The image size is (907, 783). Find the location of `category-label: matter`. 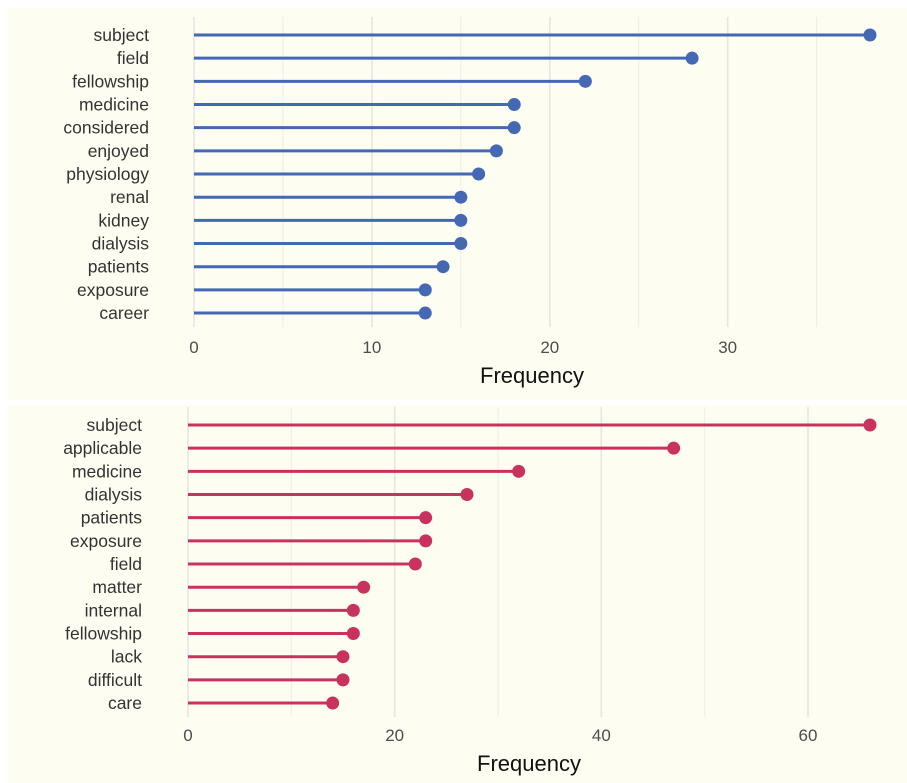

category-label: matter is located at coordinates (117, 587).